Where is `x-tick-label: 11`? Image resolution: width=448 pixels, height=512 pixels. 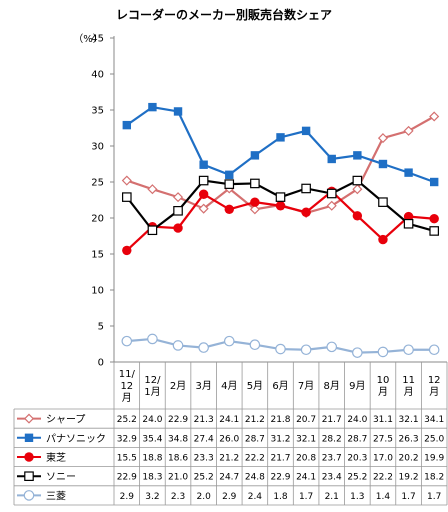 x-tick-label: 11 is located at coordinates (408, 380).